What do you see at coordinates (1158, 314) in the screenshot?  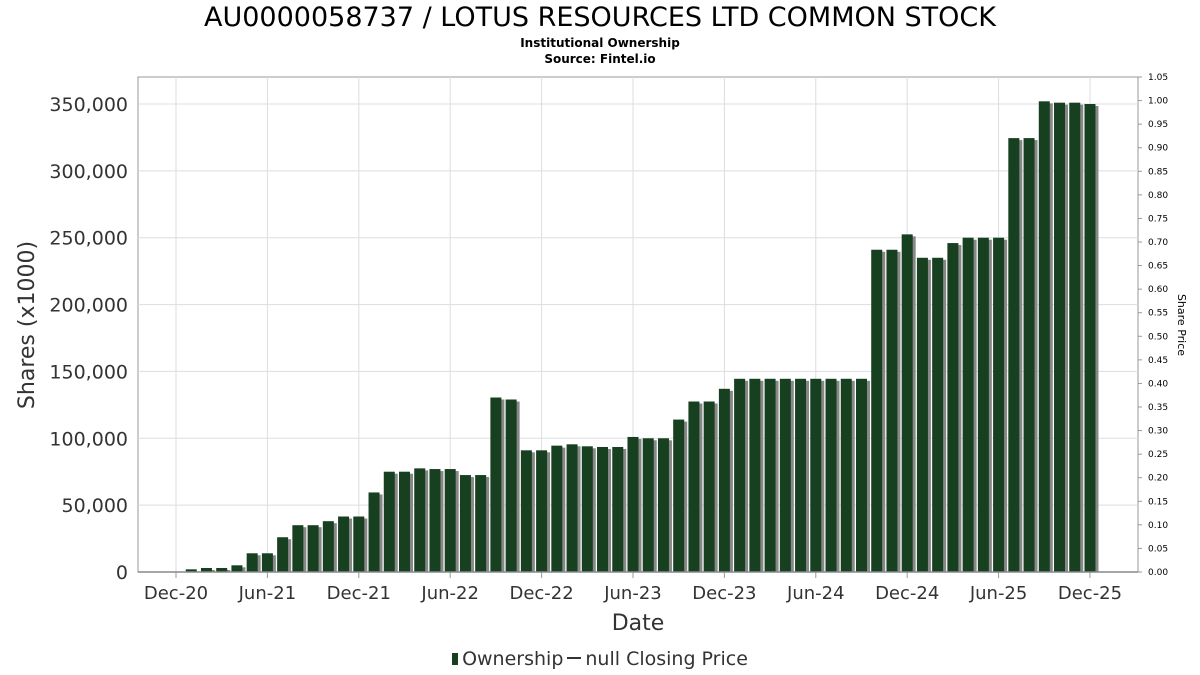 I see `y2-tick-label: 0.55` at bounding box center [1158, 314].